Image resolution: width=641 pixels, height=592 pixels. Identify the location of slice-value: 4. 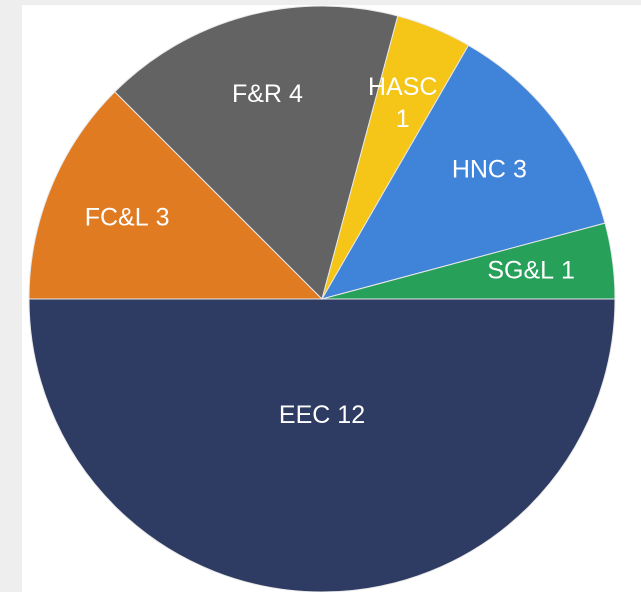
(296, 94).